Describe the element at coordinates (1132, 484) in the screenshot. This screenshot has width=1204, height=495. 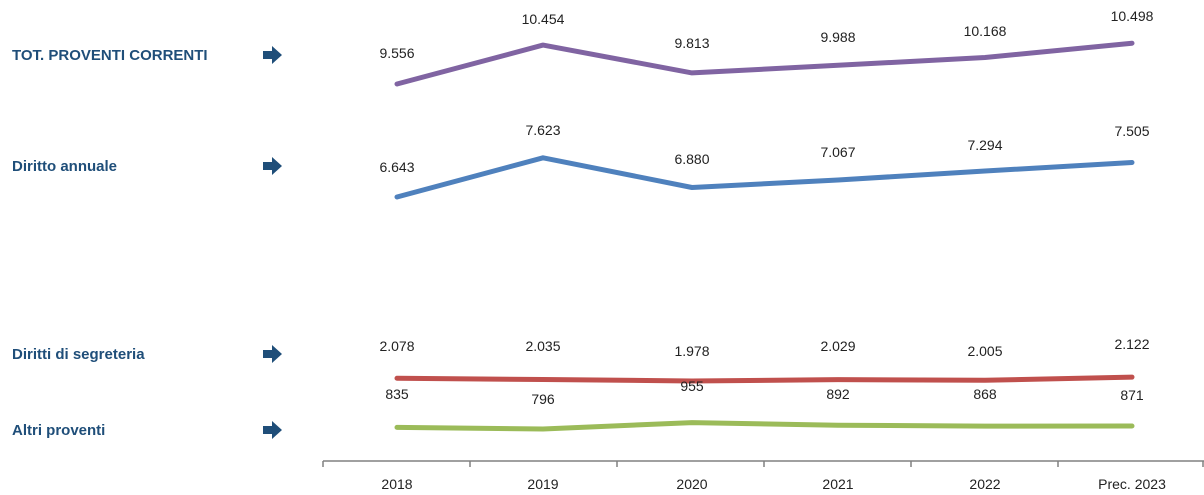
I see `x-tick-label: Prec. 2023` at that location.